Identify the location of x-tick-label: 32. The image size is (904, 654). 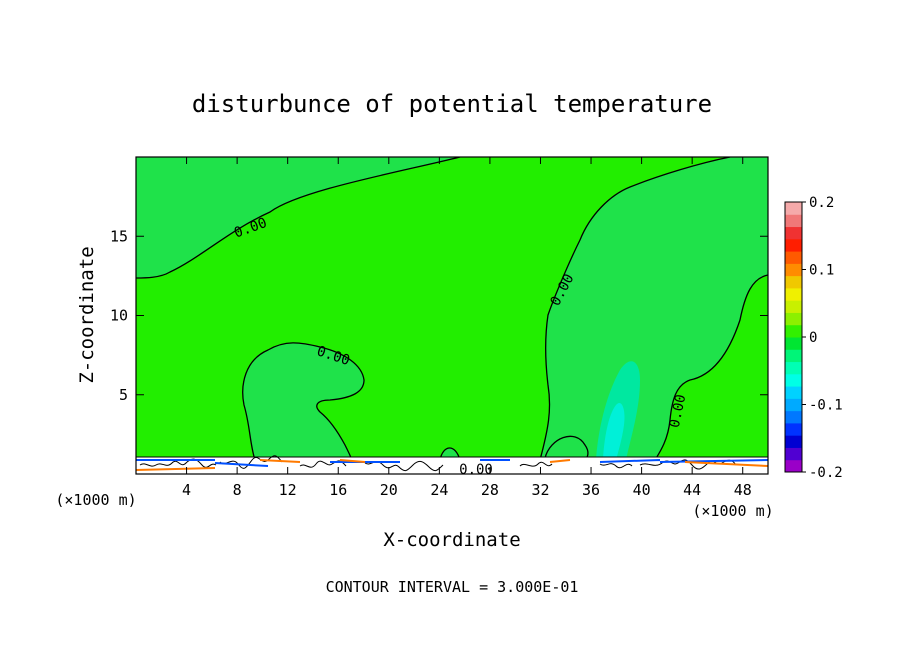
(540, 490).